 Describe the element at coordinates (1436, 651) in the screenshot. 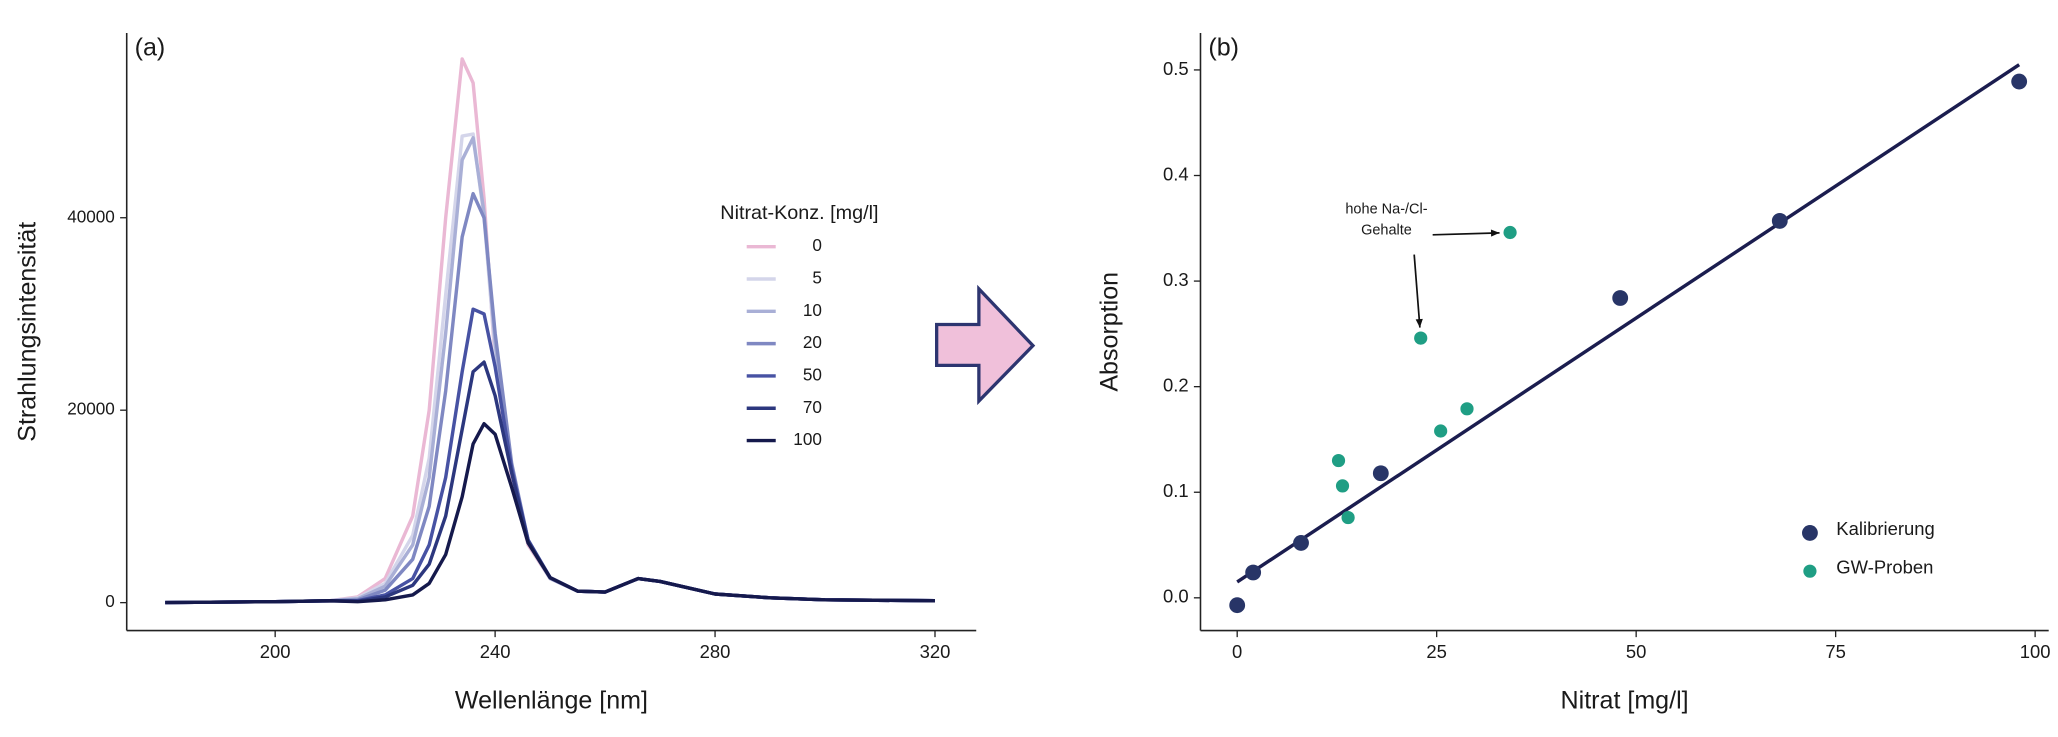

I see `x-tick-label: 25` at that location.